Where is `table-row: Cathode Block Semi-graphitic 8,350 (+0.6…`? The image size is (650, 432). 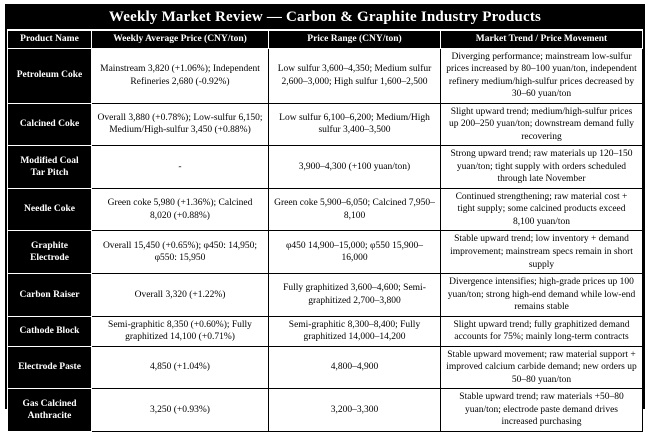
table-row: Cathode Block Semi-graphitic 8,350 (+0.6… is located at coordinates (325, 331).